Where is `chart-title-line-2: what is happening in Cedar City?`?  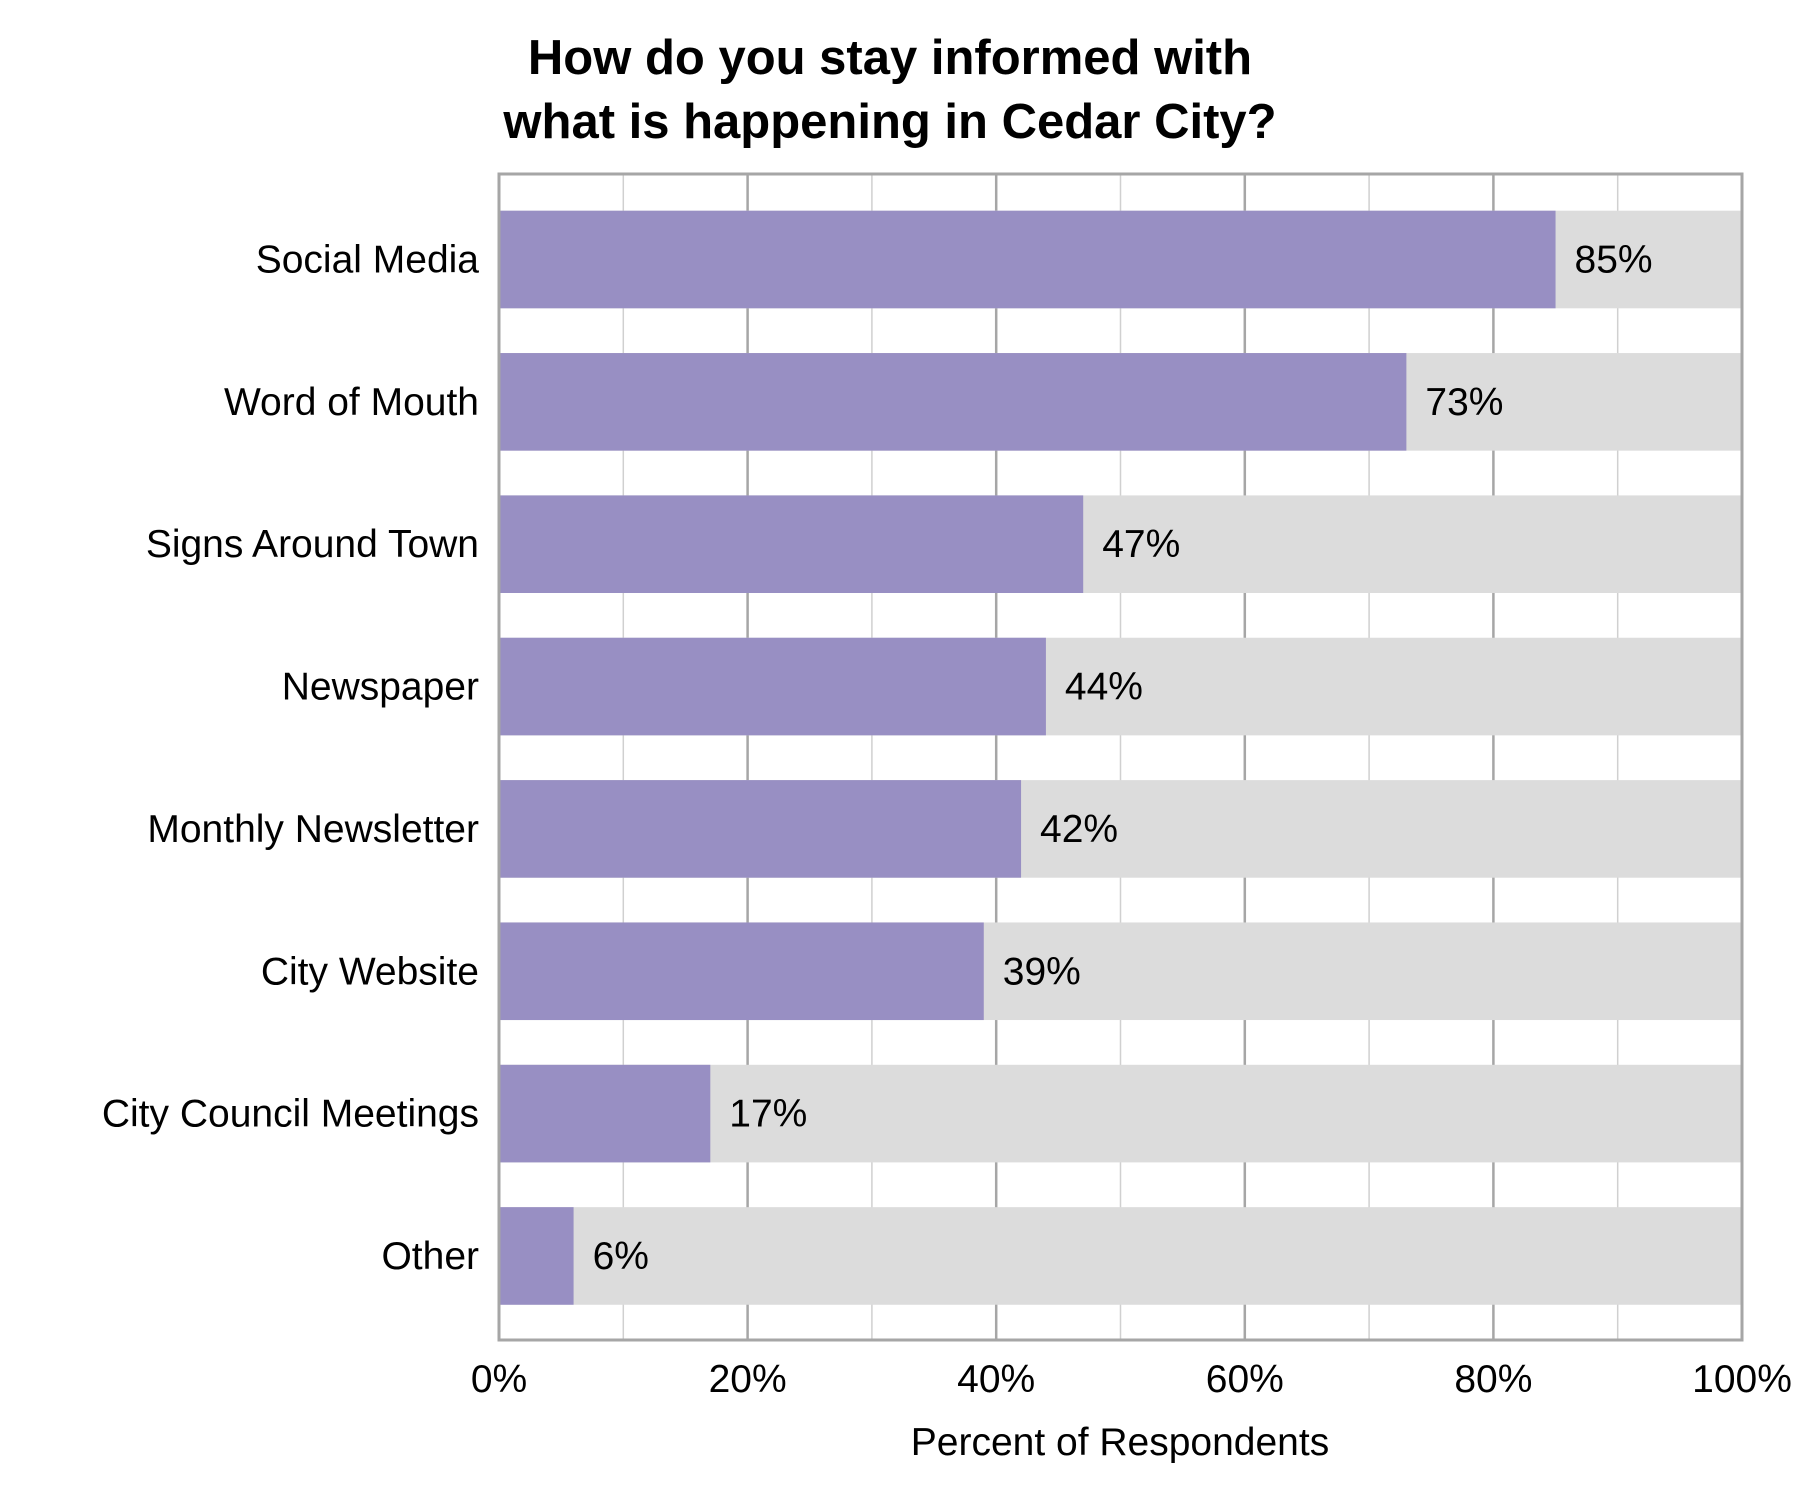 chart-title-line-2: what is happening in Cedar City? is located at coordinates (889, 122).